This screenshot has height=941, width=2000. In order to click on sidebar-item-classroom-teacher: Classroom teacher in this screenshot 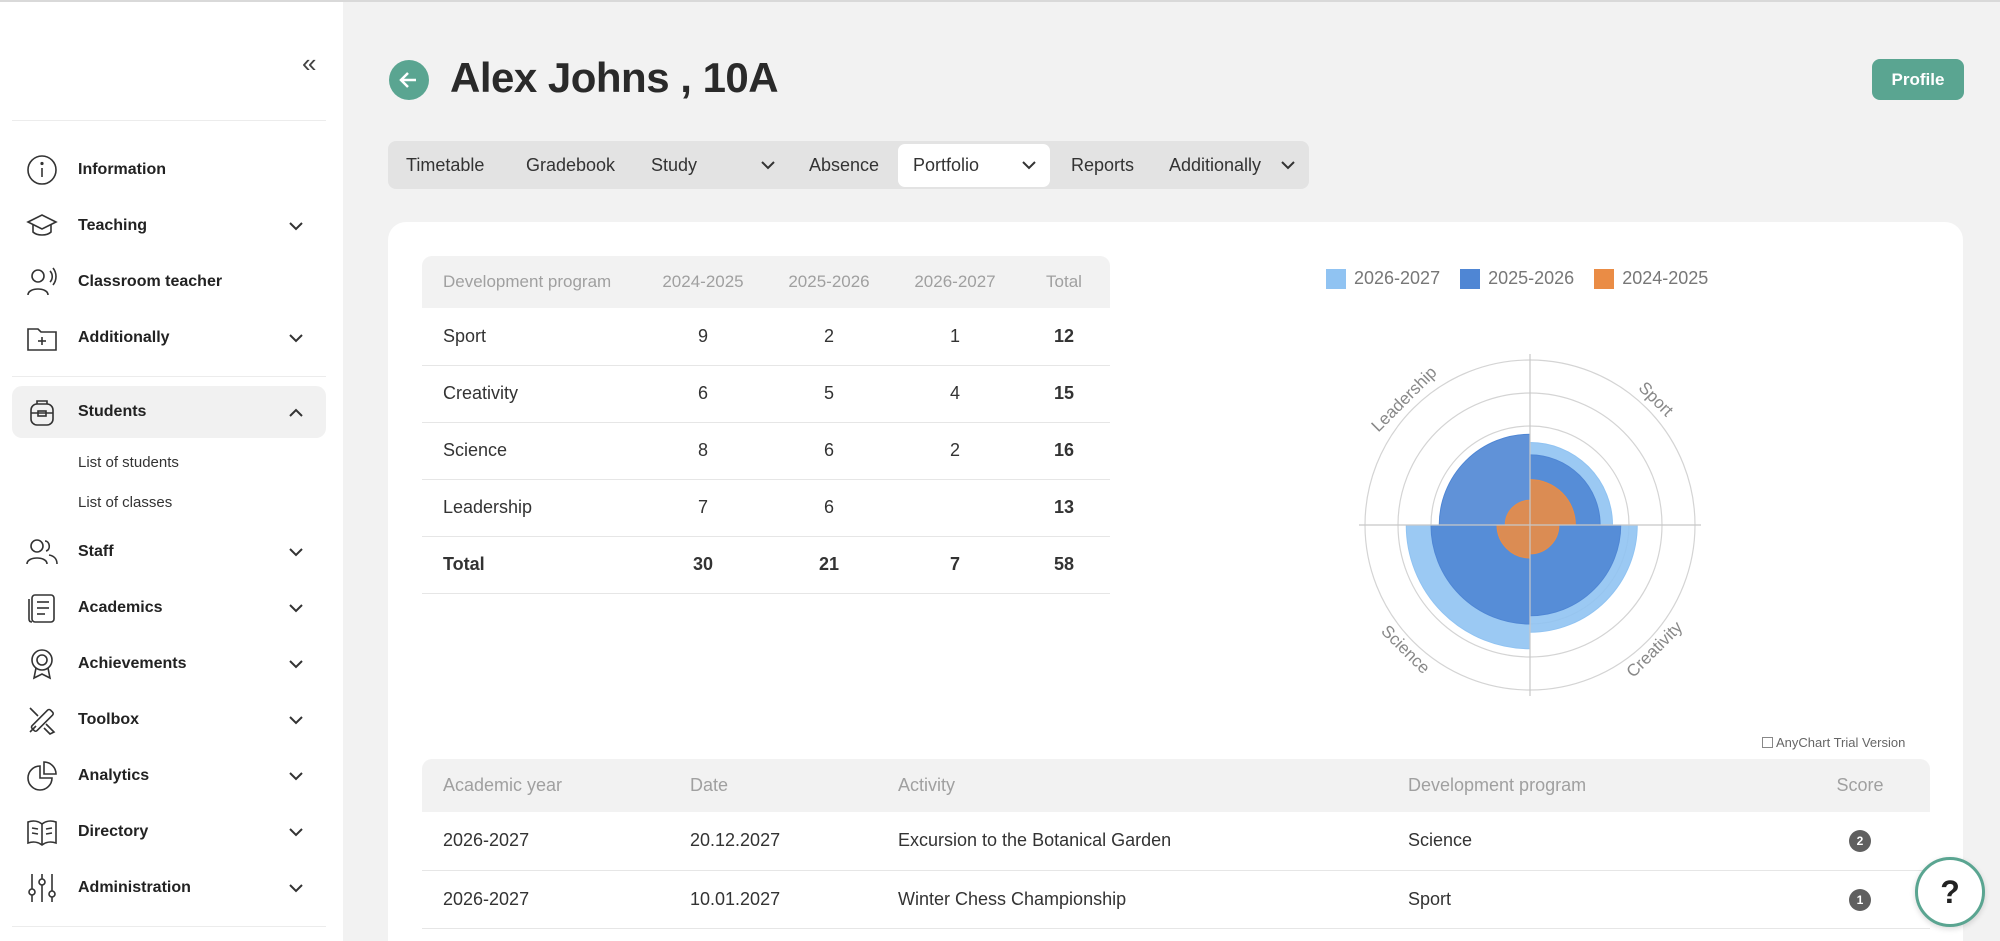, I will do `click(169, 282)`.